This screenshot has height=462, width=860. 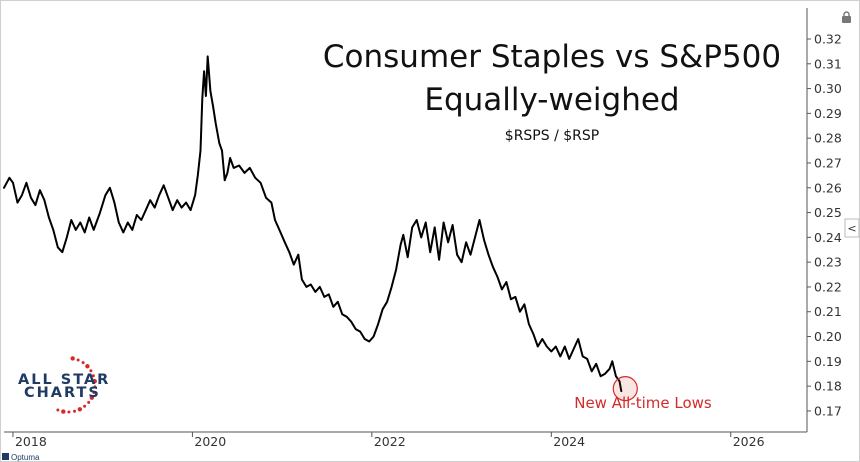 I want to click on logo-text-line-2: CHARTS, so click(x=62, y=393).